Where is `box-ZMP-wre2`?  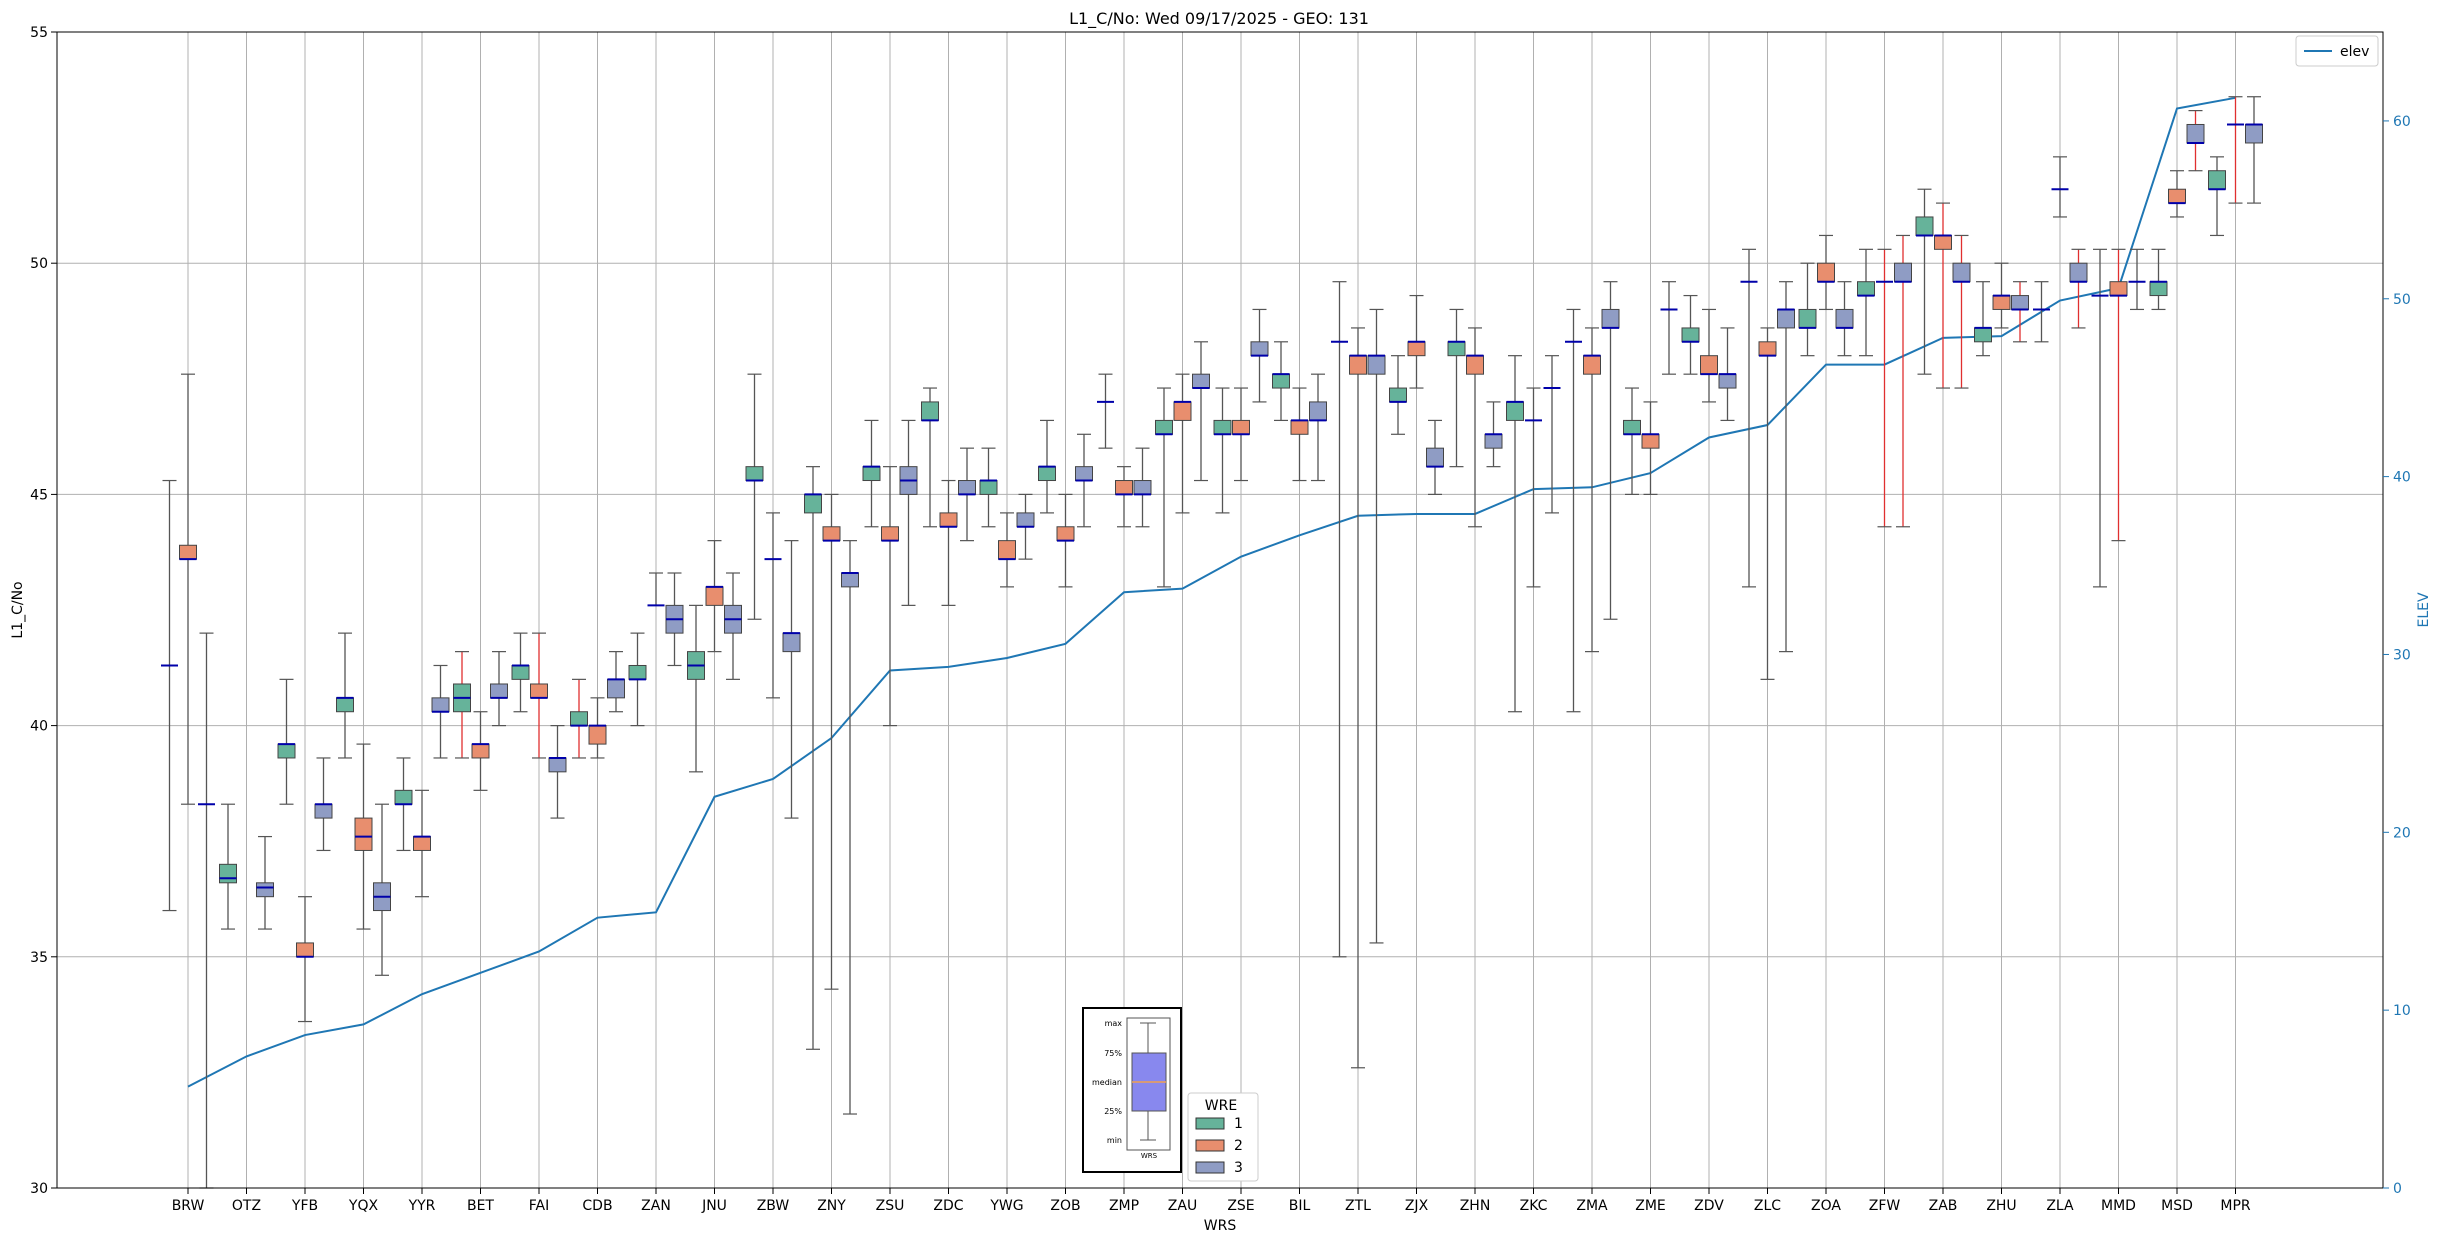 box-ZMP-wre2 is located at coordinates (1124, 497).